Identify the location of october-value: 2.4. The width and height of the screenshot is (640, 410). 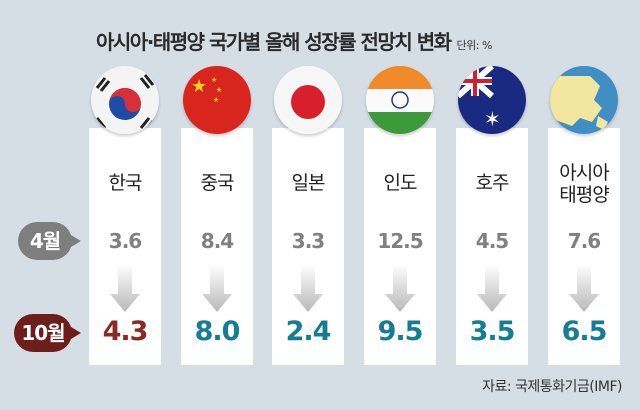
(308, 331).